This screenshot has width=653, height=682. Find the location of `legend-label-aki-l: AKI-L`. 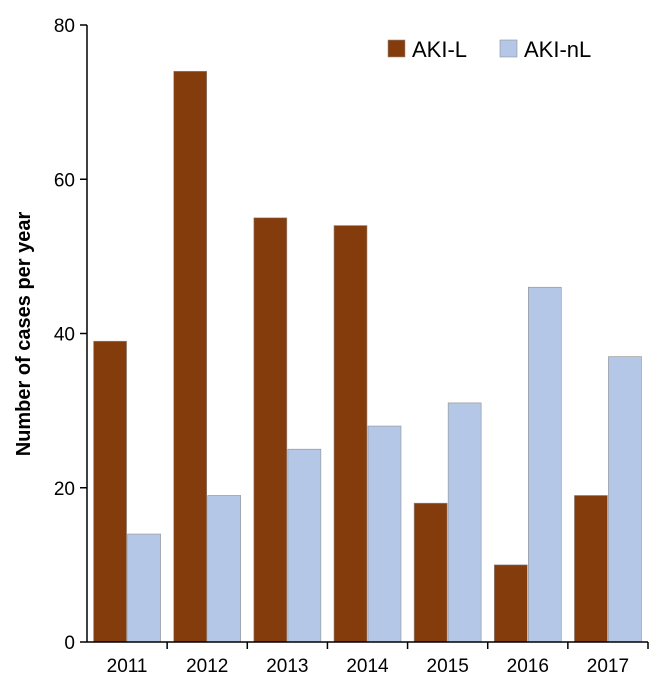

legend-label-aki-l: AKI-L is located at coordinates (439, 49).